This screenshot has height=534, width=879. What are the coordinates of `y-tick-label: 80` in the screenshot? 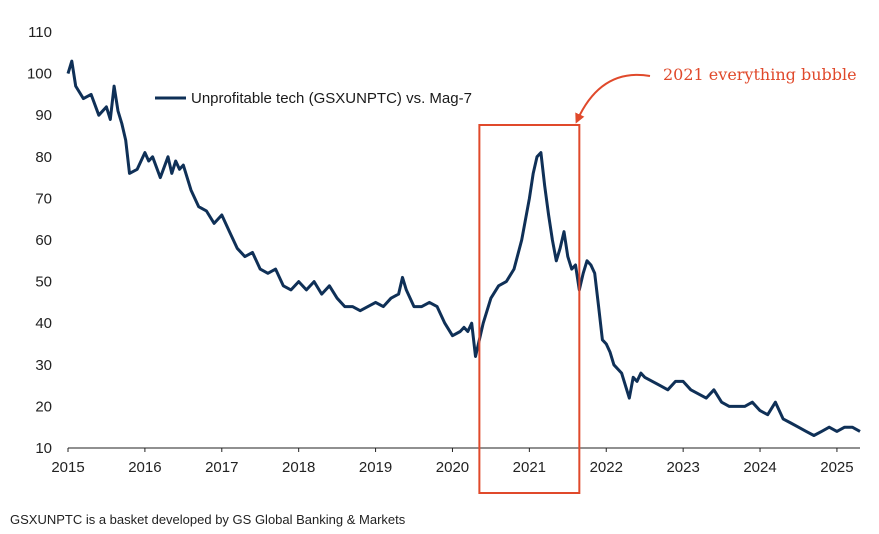 It's located at (43, 157).